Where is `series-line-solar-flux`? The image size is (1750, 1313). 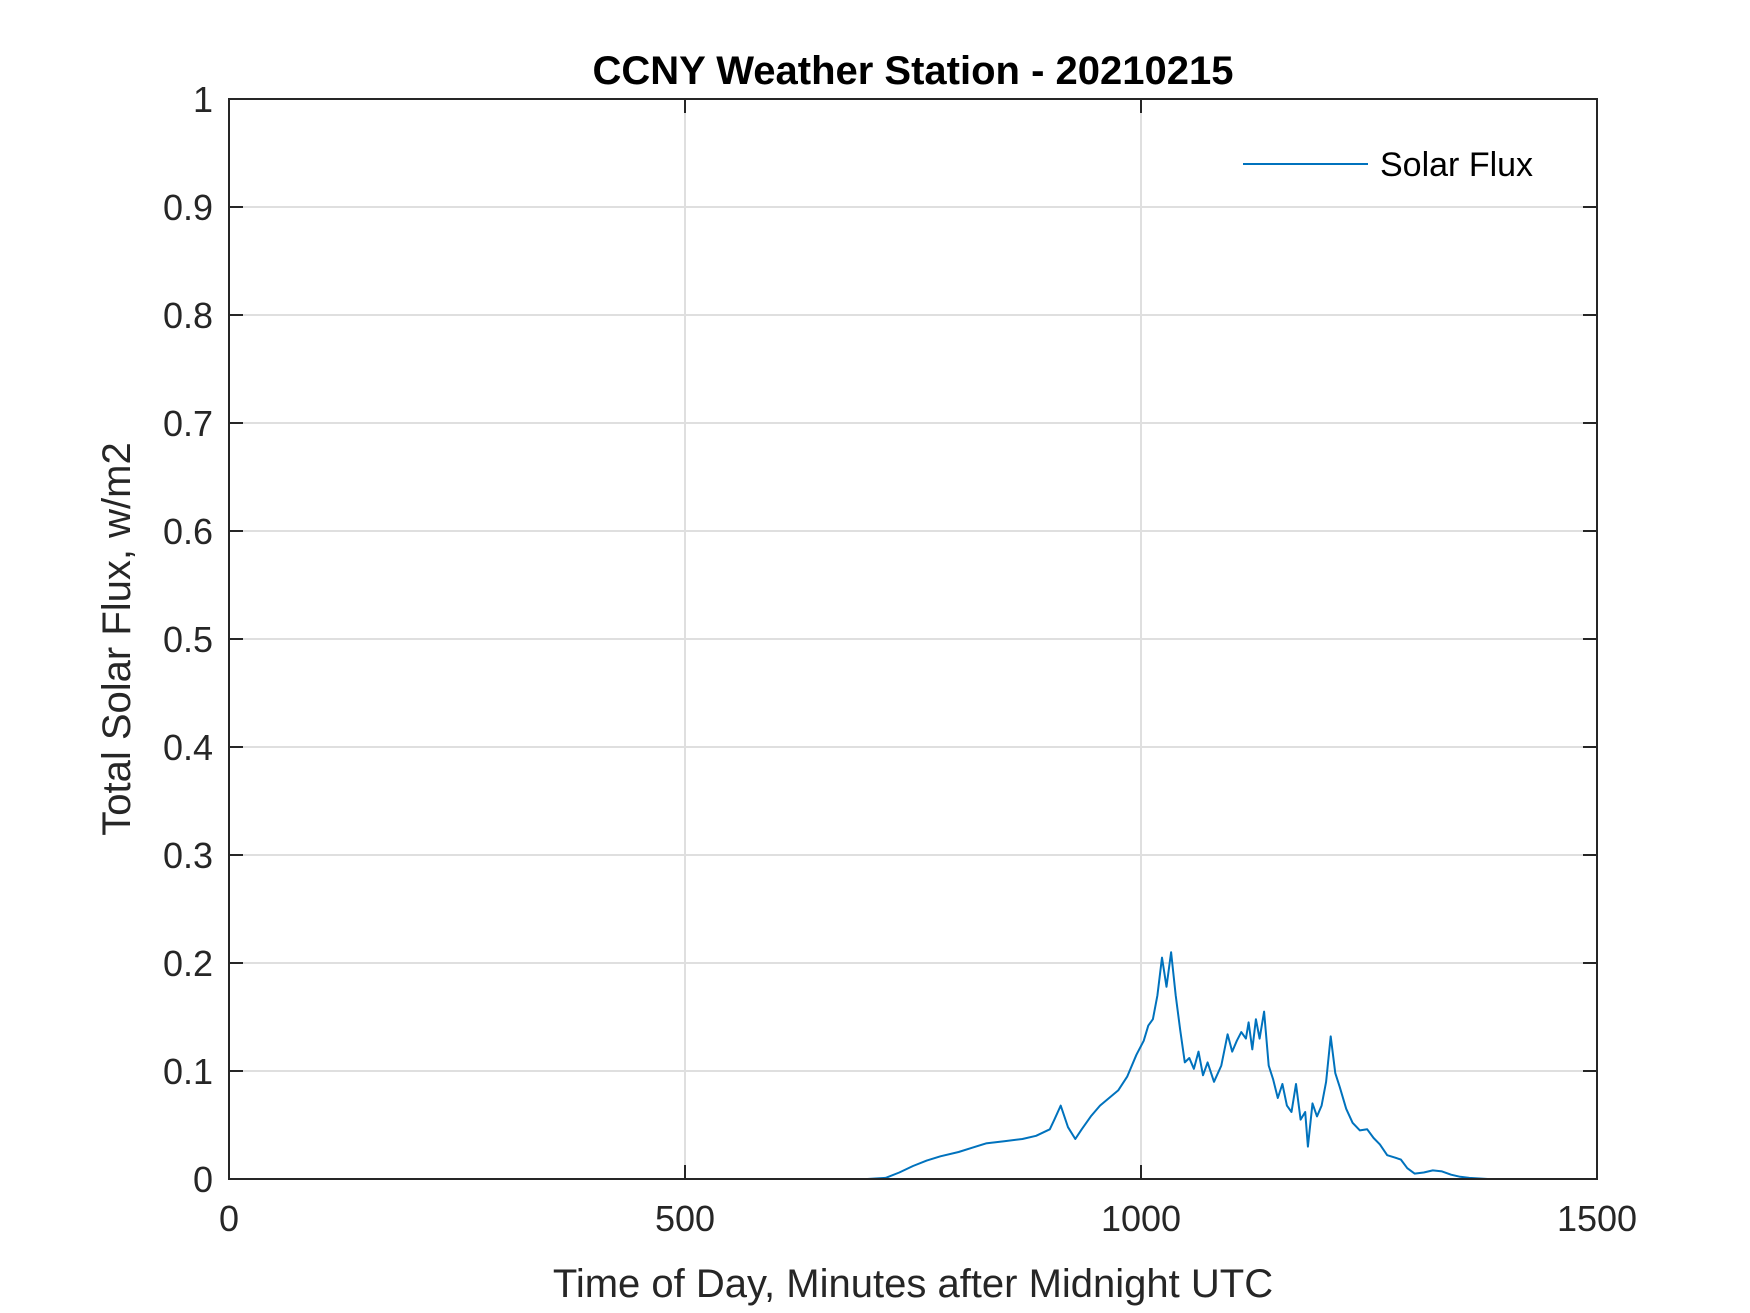
series-line-solar-flux is located at coordinates (890, 1065).